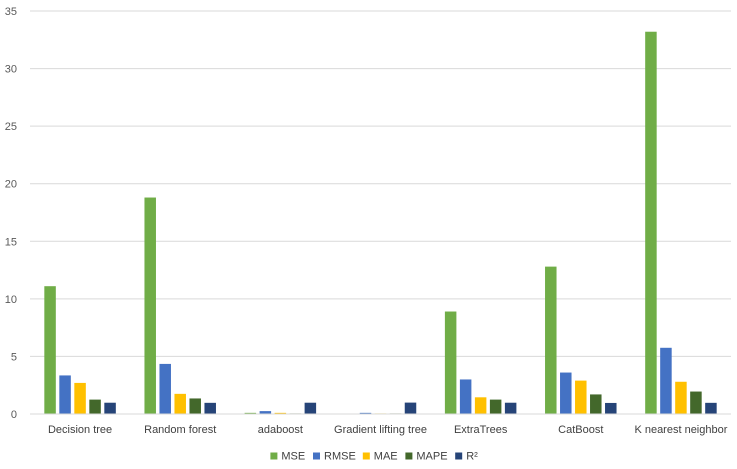  Describe the element at coordinates (11, 213) in the screenshot. I see `y-axis-tick-labels: 0 5 10 15 20 25 30 35` at that location.